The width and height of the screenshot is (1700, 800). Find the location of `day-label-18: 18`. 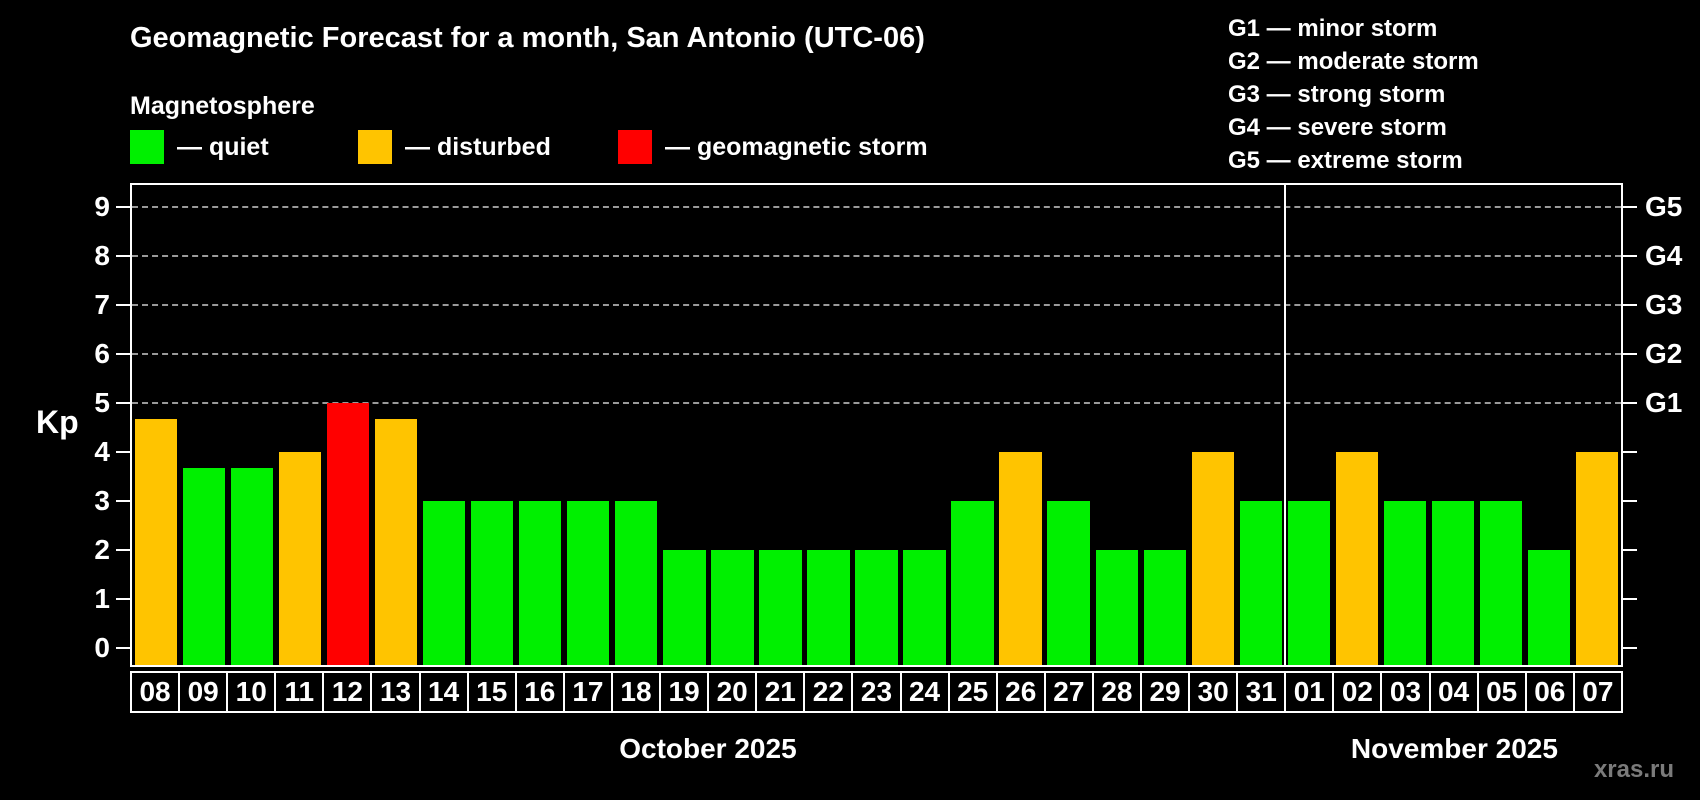

day-label-18: 18 is located at coordinates (636, 692).